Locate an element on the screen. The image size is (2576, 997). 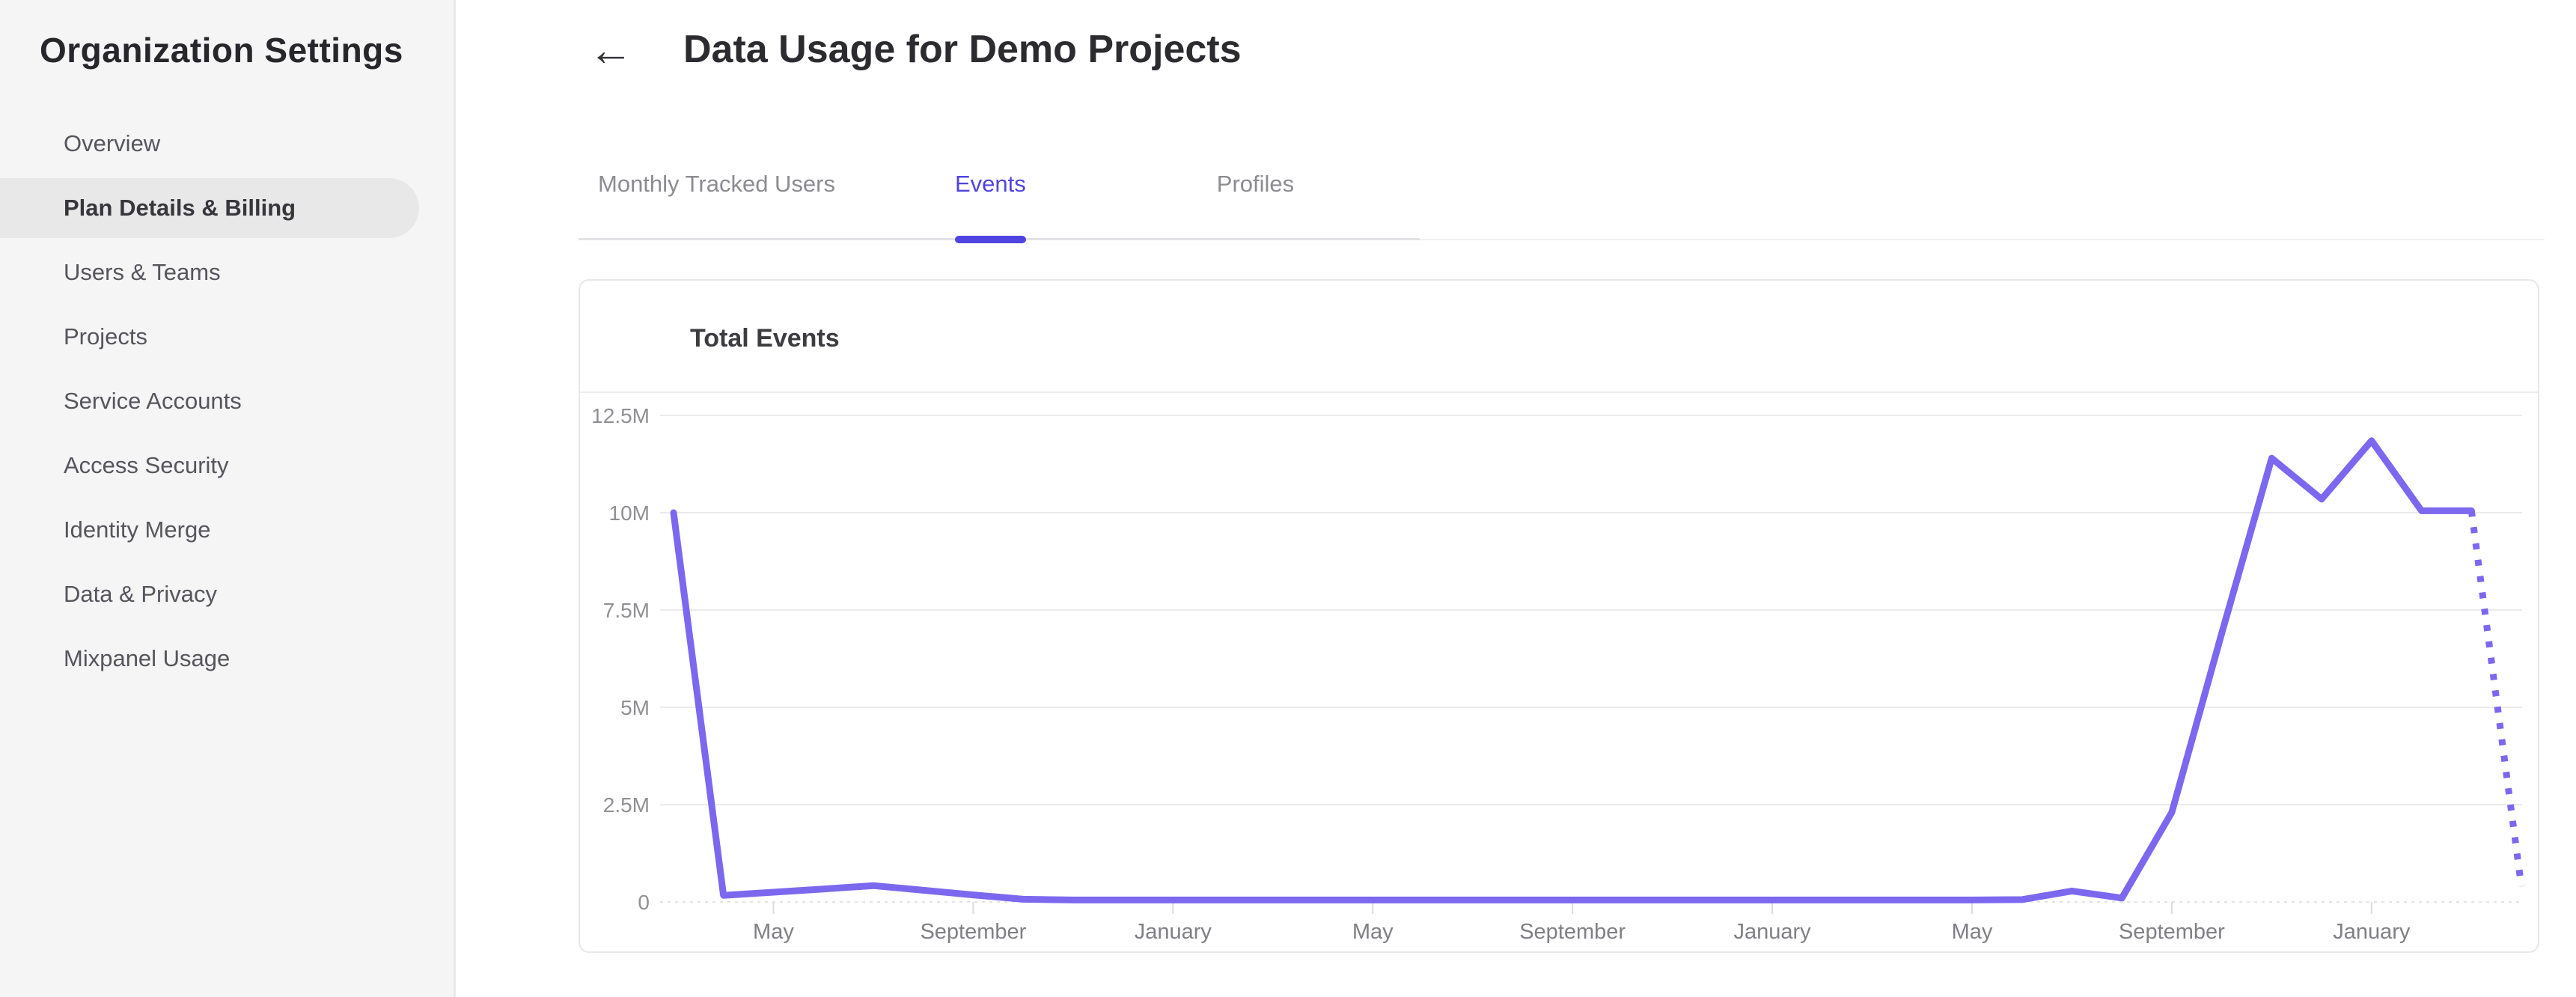
sidebar-item-service-accounts: Service Accounts is located at coordinates (153, 401).